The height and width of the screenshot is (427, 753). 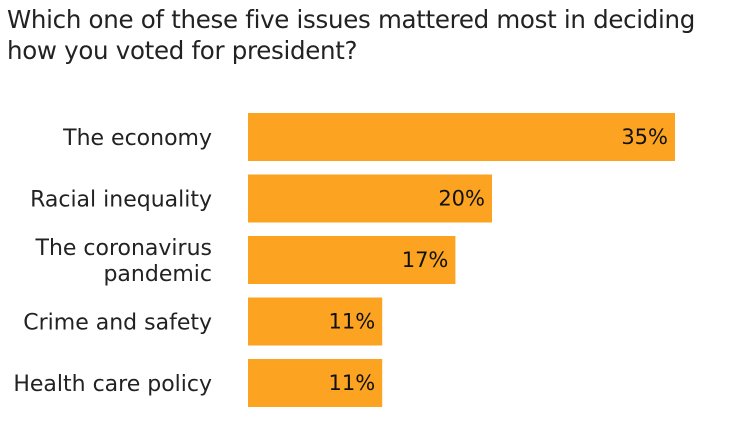 I want to click on value-label-0: 35%, so click(x=644, y=137).